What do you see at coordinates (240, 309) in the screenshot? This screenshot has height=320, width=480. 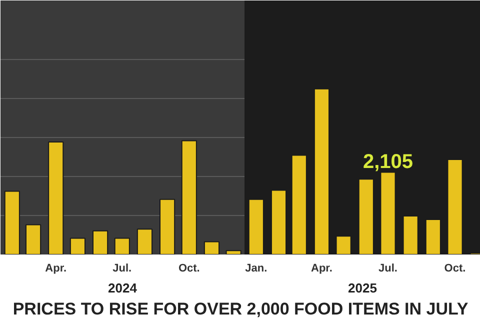 I see `text: PRICES TO RISE FOR OVER 2,000 FOOD ITEMS IN JULY` at bounding box center [240, 309].